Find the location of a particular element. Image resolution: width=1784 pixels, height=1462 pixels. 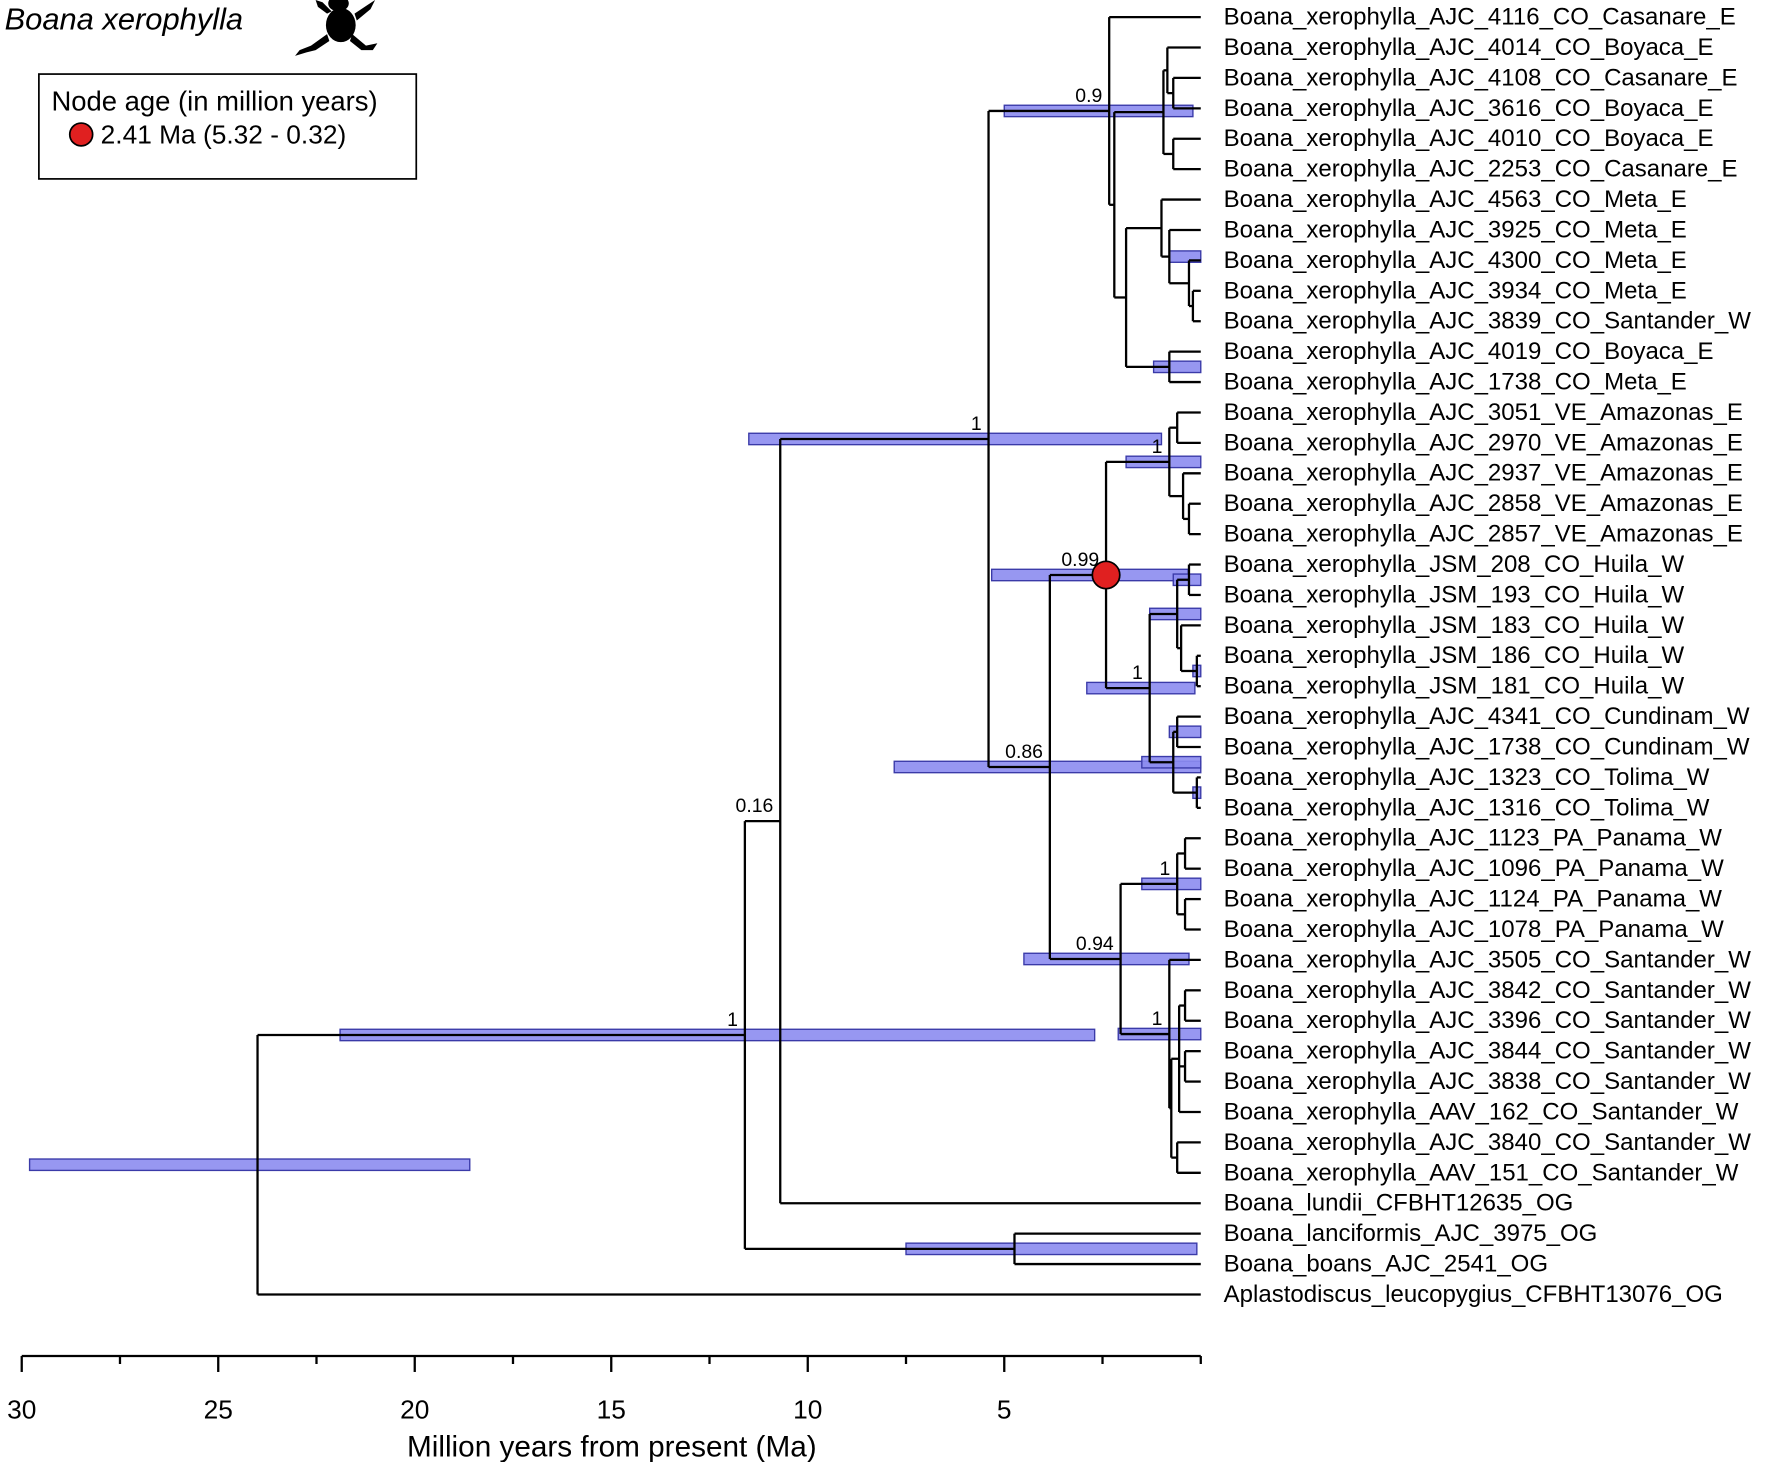

highlighted-node is located at coordinates (1106, 575).